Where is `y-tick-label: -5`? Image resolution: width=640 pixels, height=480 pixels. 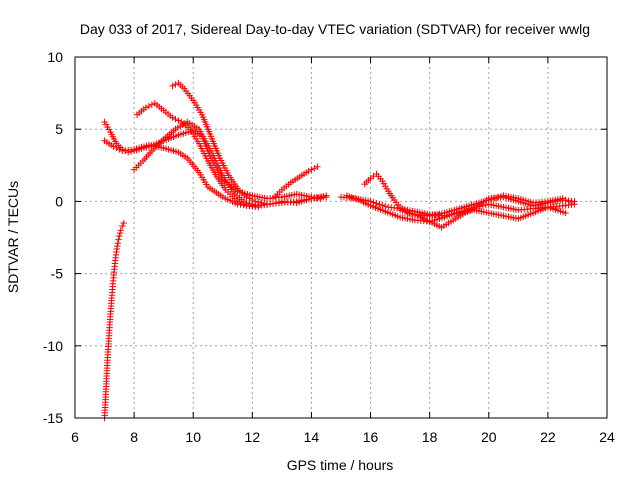
y-tick-label: -5 is located at coordinates (57, 274).